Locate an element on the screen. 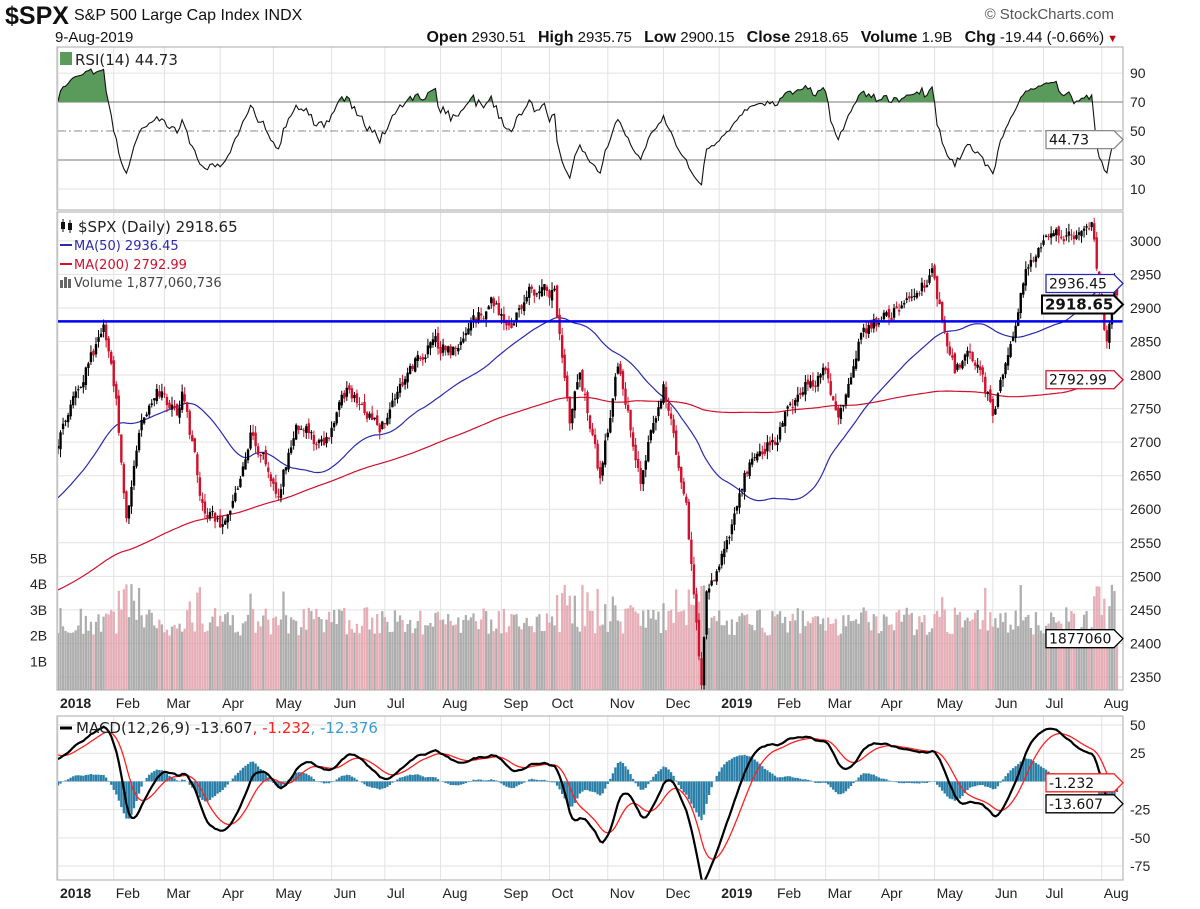  rsi-value-callout-text: 44.73 is located at coordinates (1069, 141).